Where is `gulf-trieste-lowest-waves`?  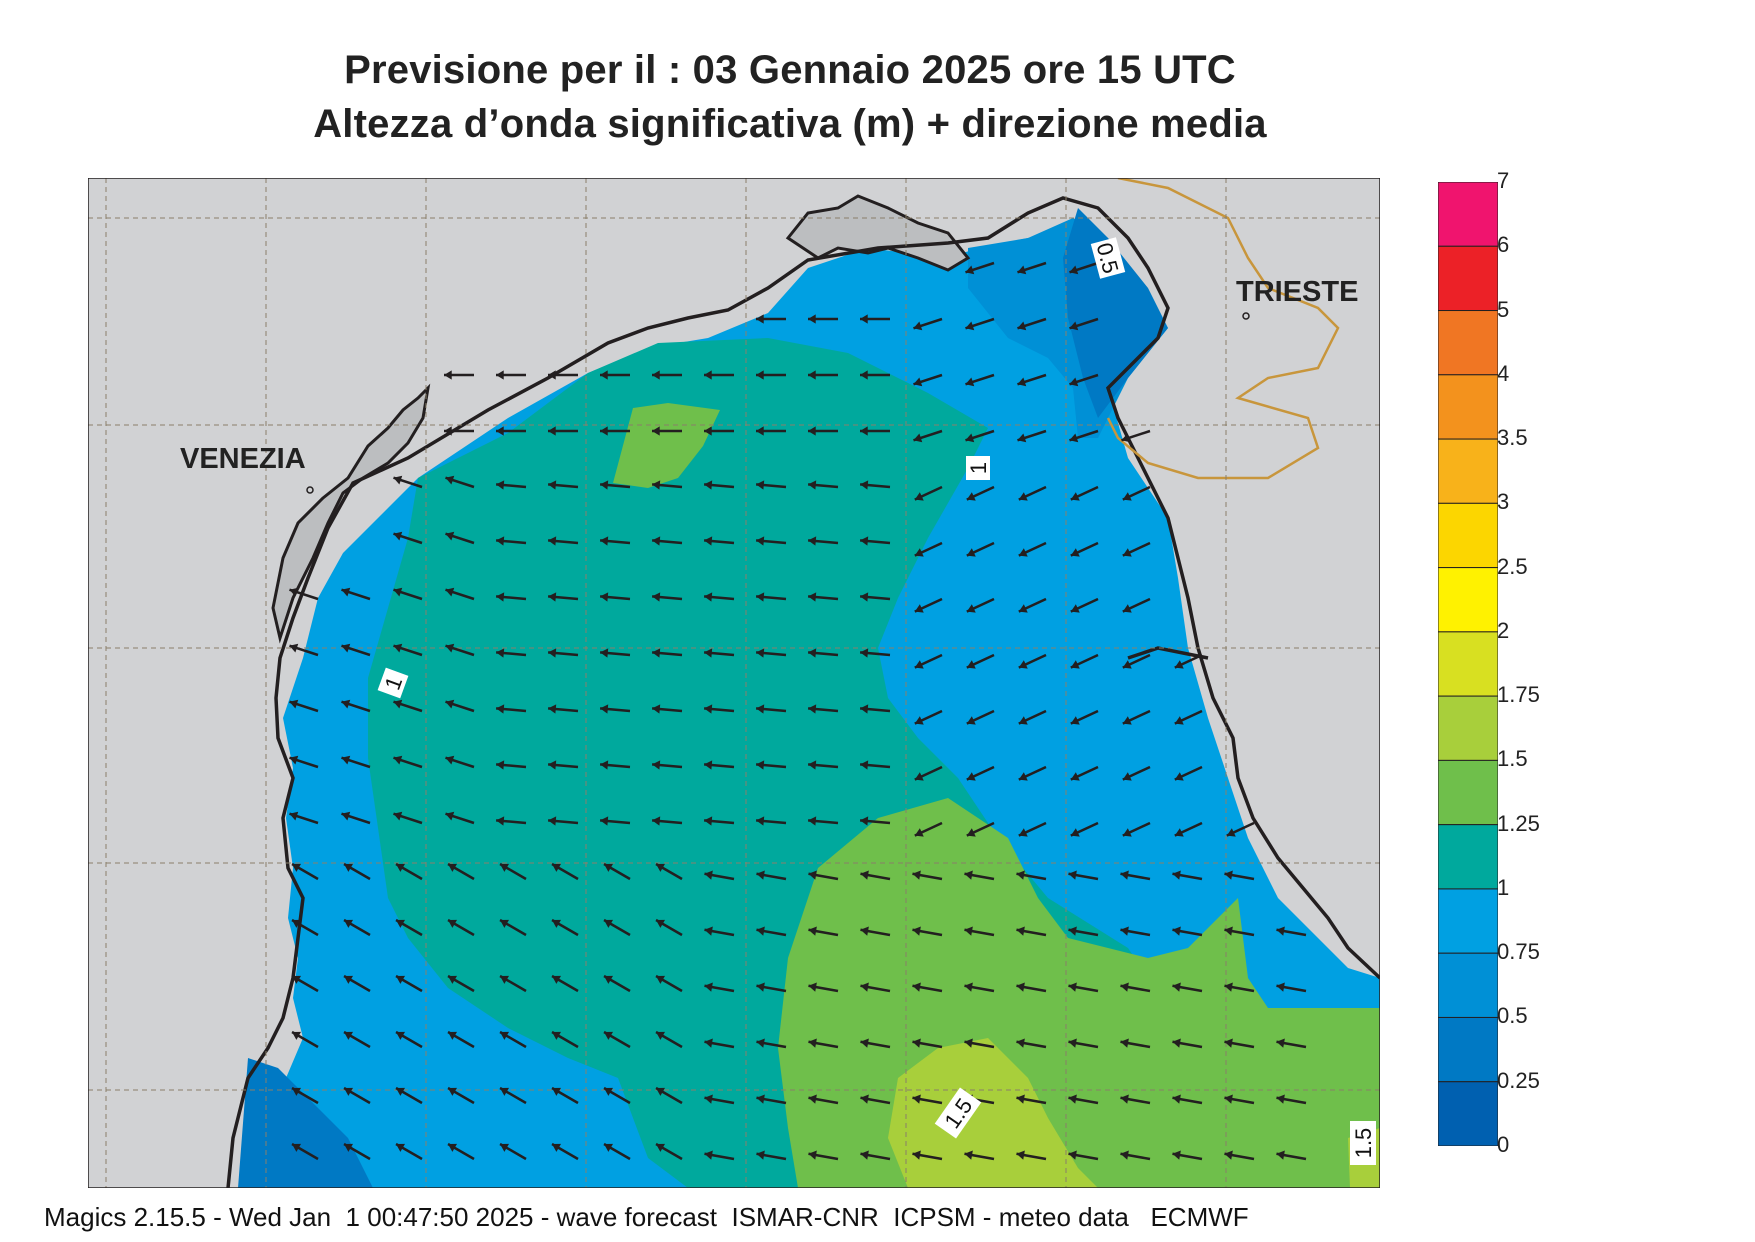 gulf-trieste-lowest-waves is located at coordinates (1115, 313).